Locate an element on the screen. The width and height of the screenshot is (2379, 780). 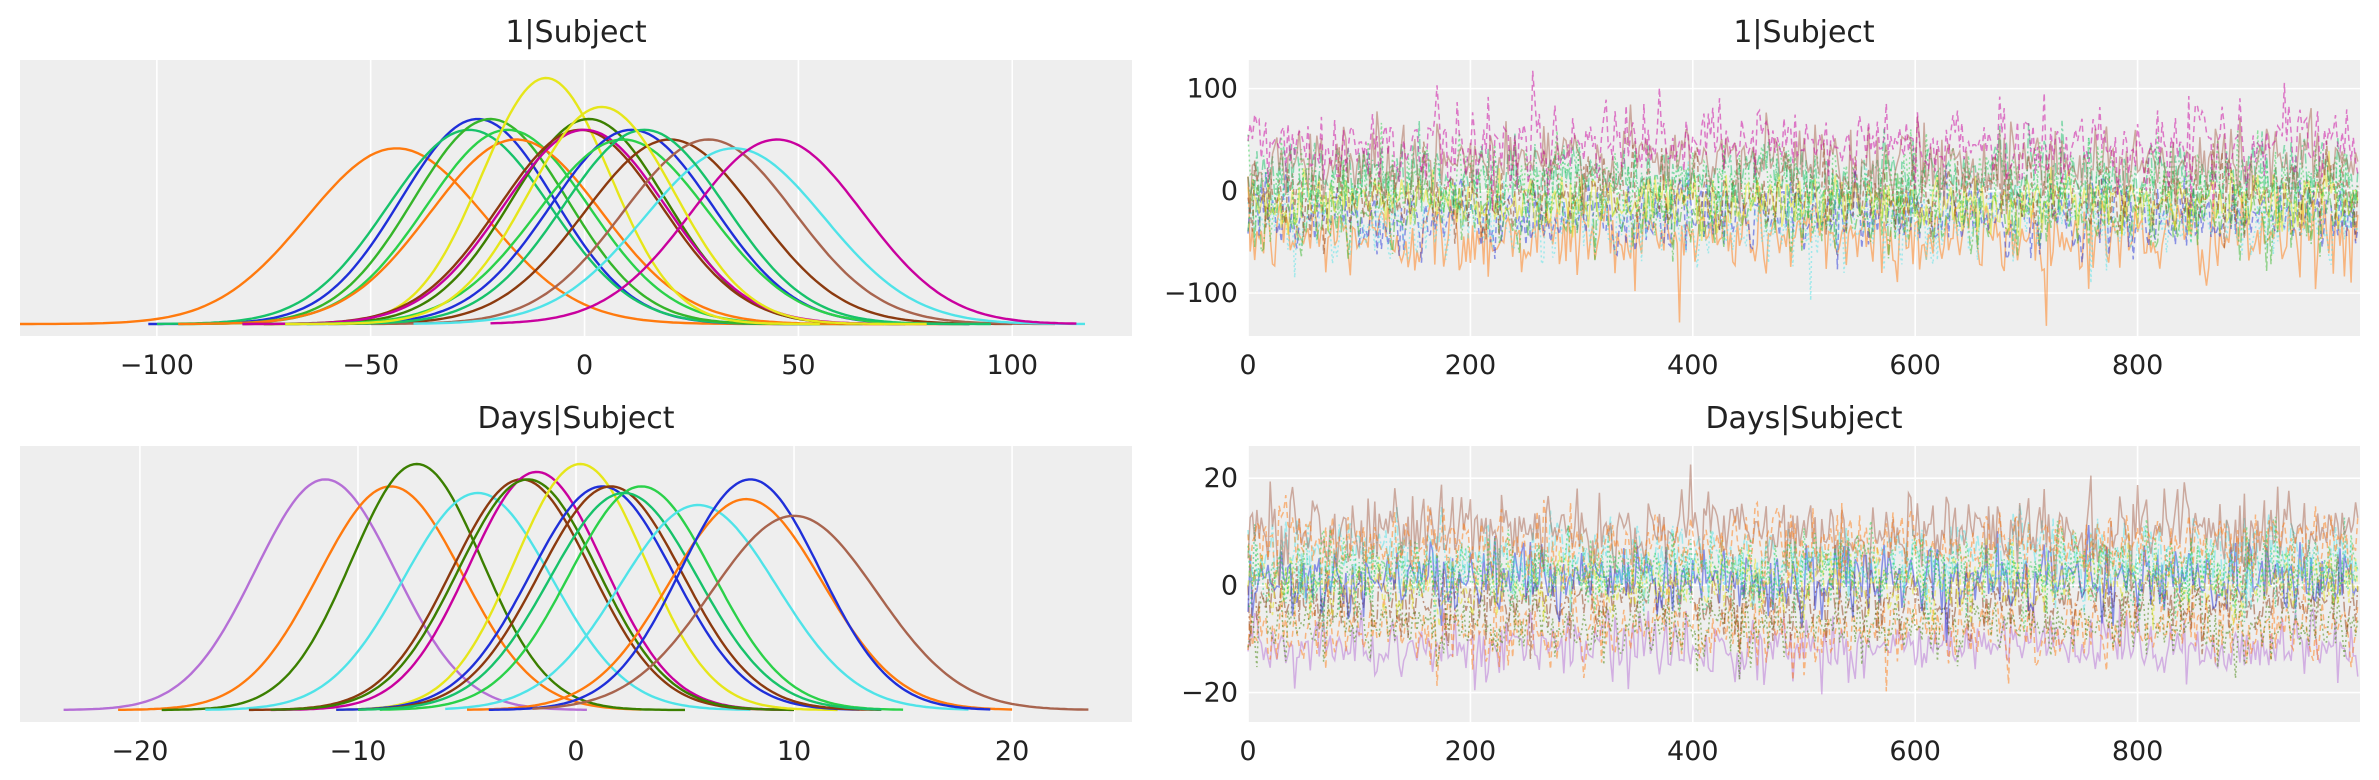
y-tick-label: 100 is located at coordinates (1212, 89).